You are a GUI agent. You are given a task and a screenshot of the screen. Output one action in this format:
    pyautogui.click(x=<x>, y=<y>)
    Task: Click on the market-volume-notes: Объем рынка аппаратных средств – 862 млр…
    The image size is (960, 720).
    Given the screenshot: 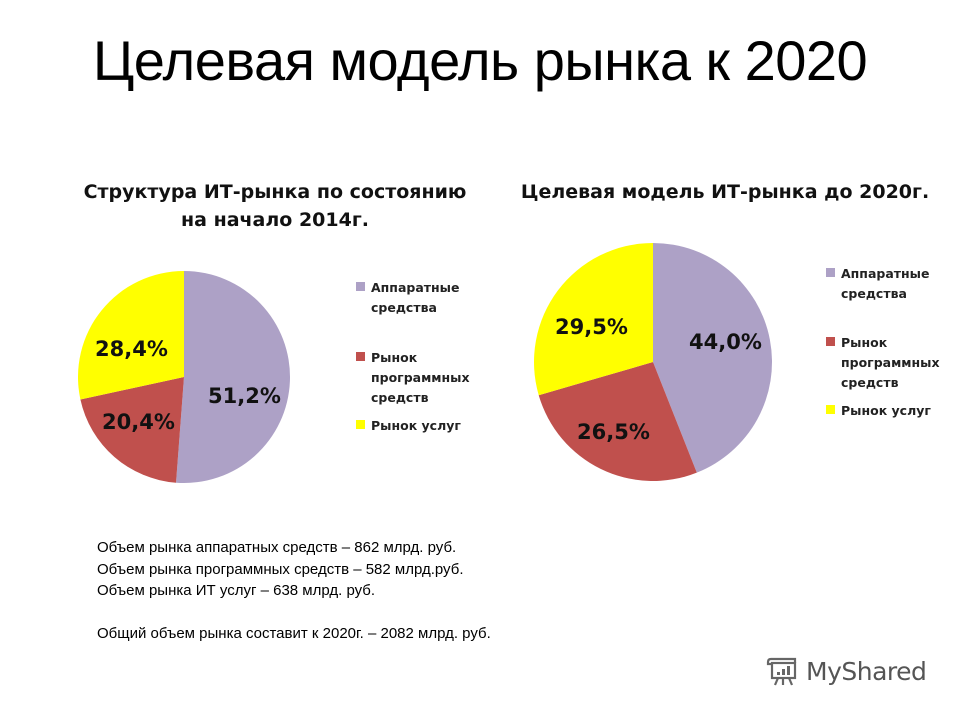 What is the action you would take?
    pyautogui.click(x=294, y=590)
    